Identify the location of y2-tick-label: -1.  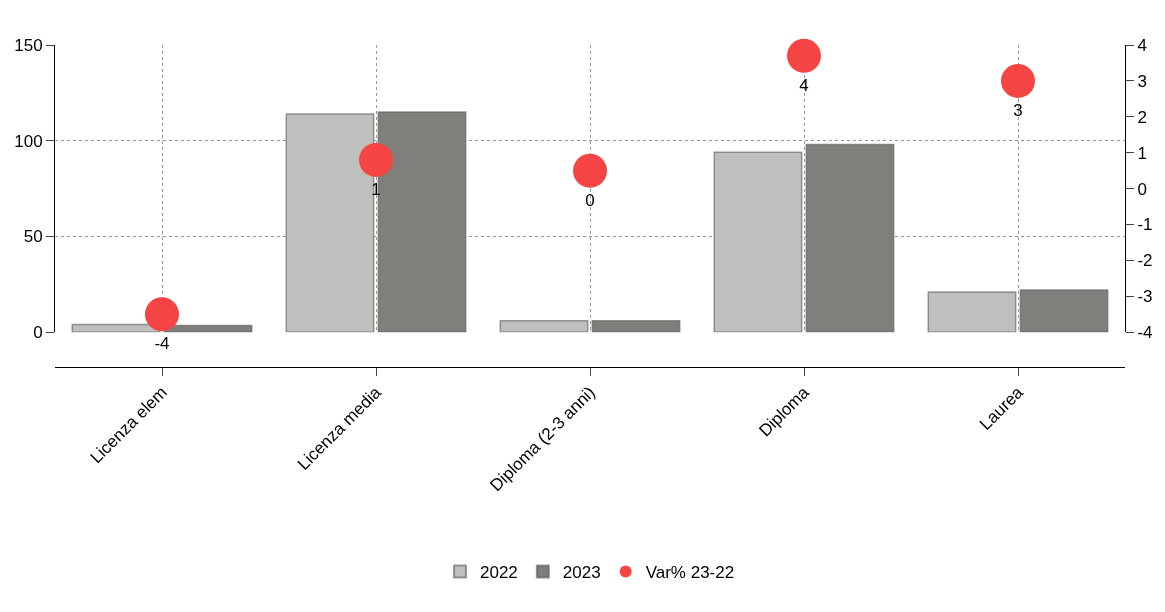
(1145, 225).